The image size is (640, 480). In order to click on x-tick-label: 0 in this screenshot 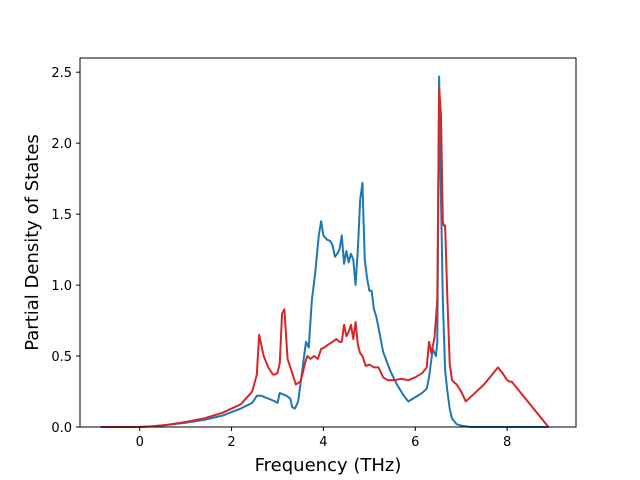, I will do `click(140, 442)`.